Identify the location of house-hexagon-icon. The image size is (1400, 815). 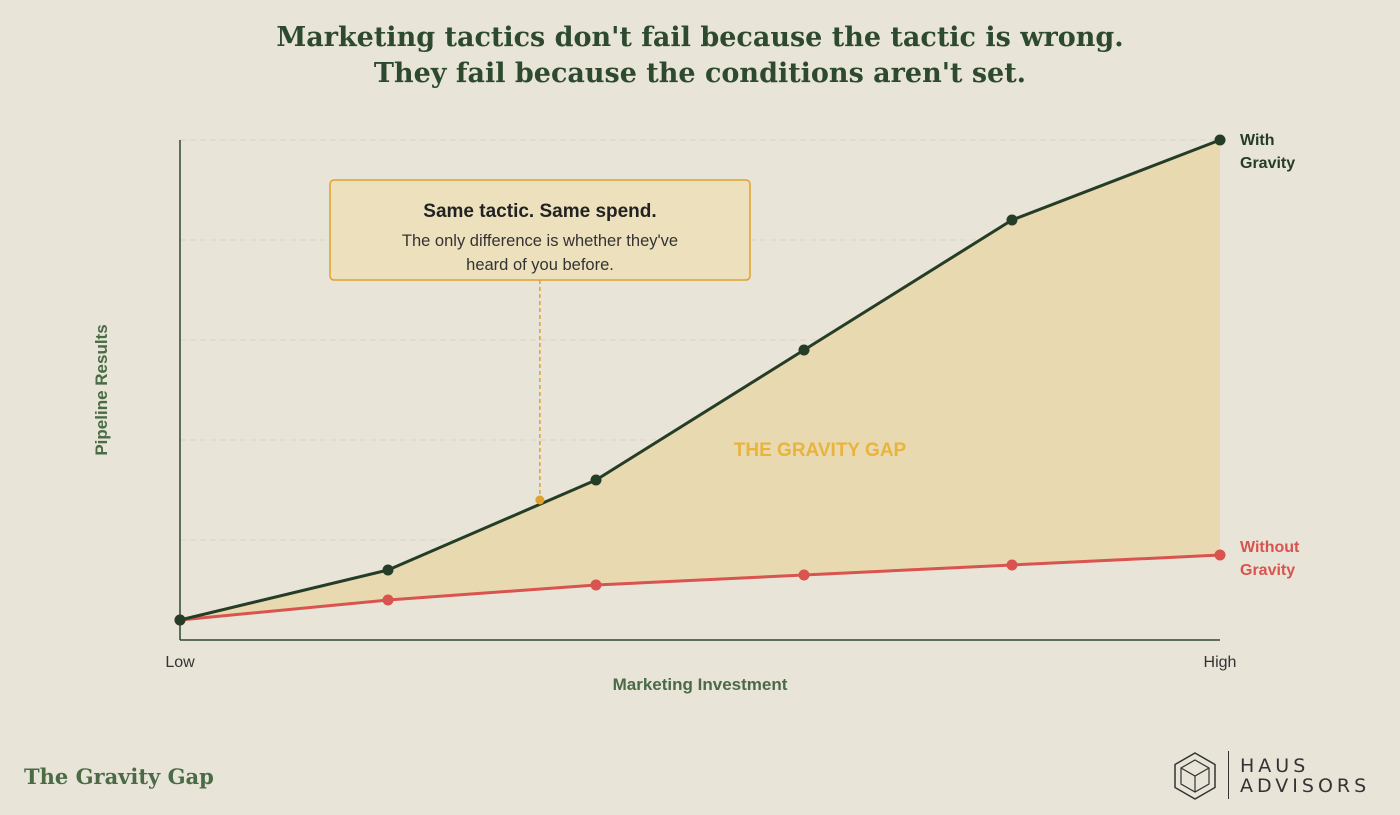
(1195, 776).